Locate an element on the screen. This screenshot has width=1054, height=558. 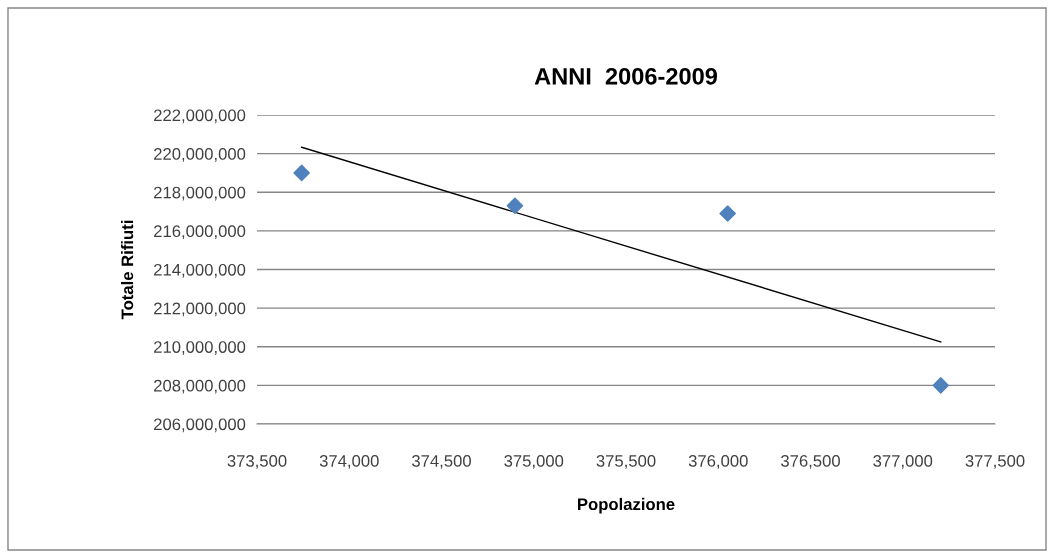
x-tick-label: 374,500 is located at coordinates (441, 462).